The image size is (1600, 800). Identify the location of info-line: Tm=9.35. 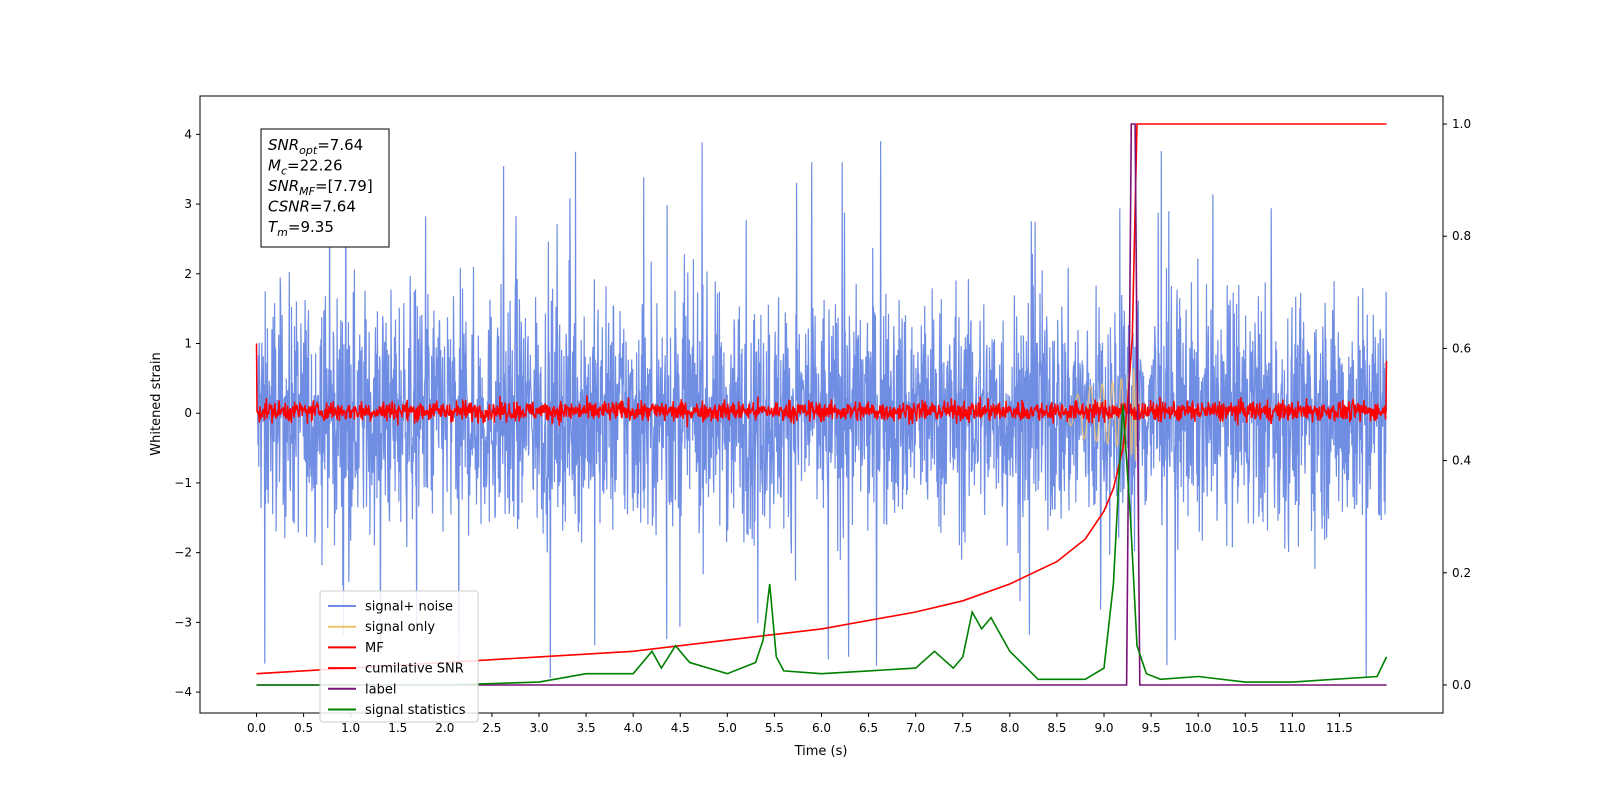
(301, 228).